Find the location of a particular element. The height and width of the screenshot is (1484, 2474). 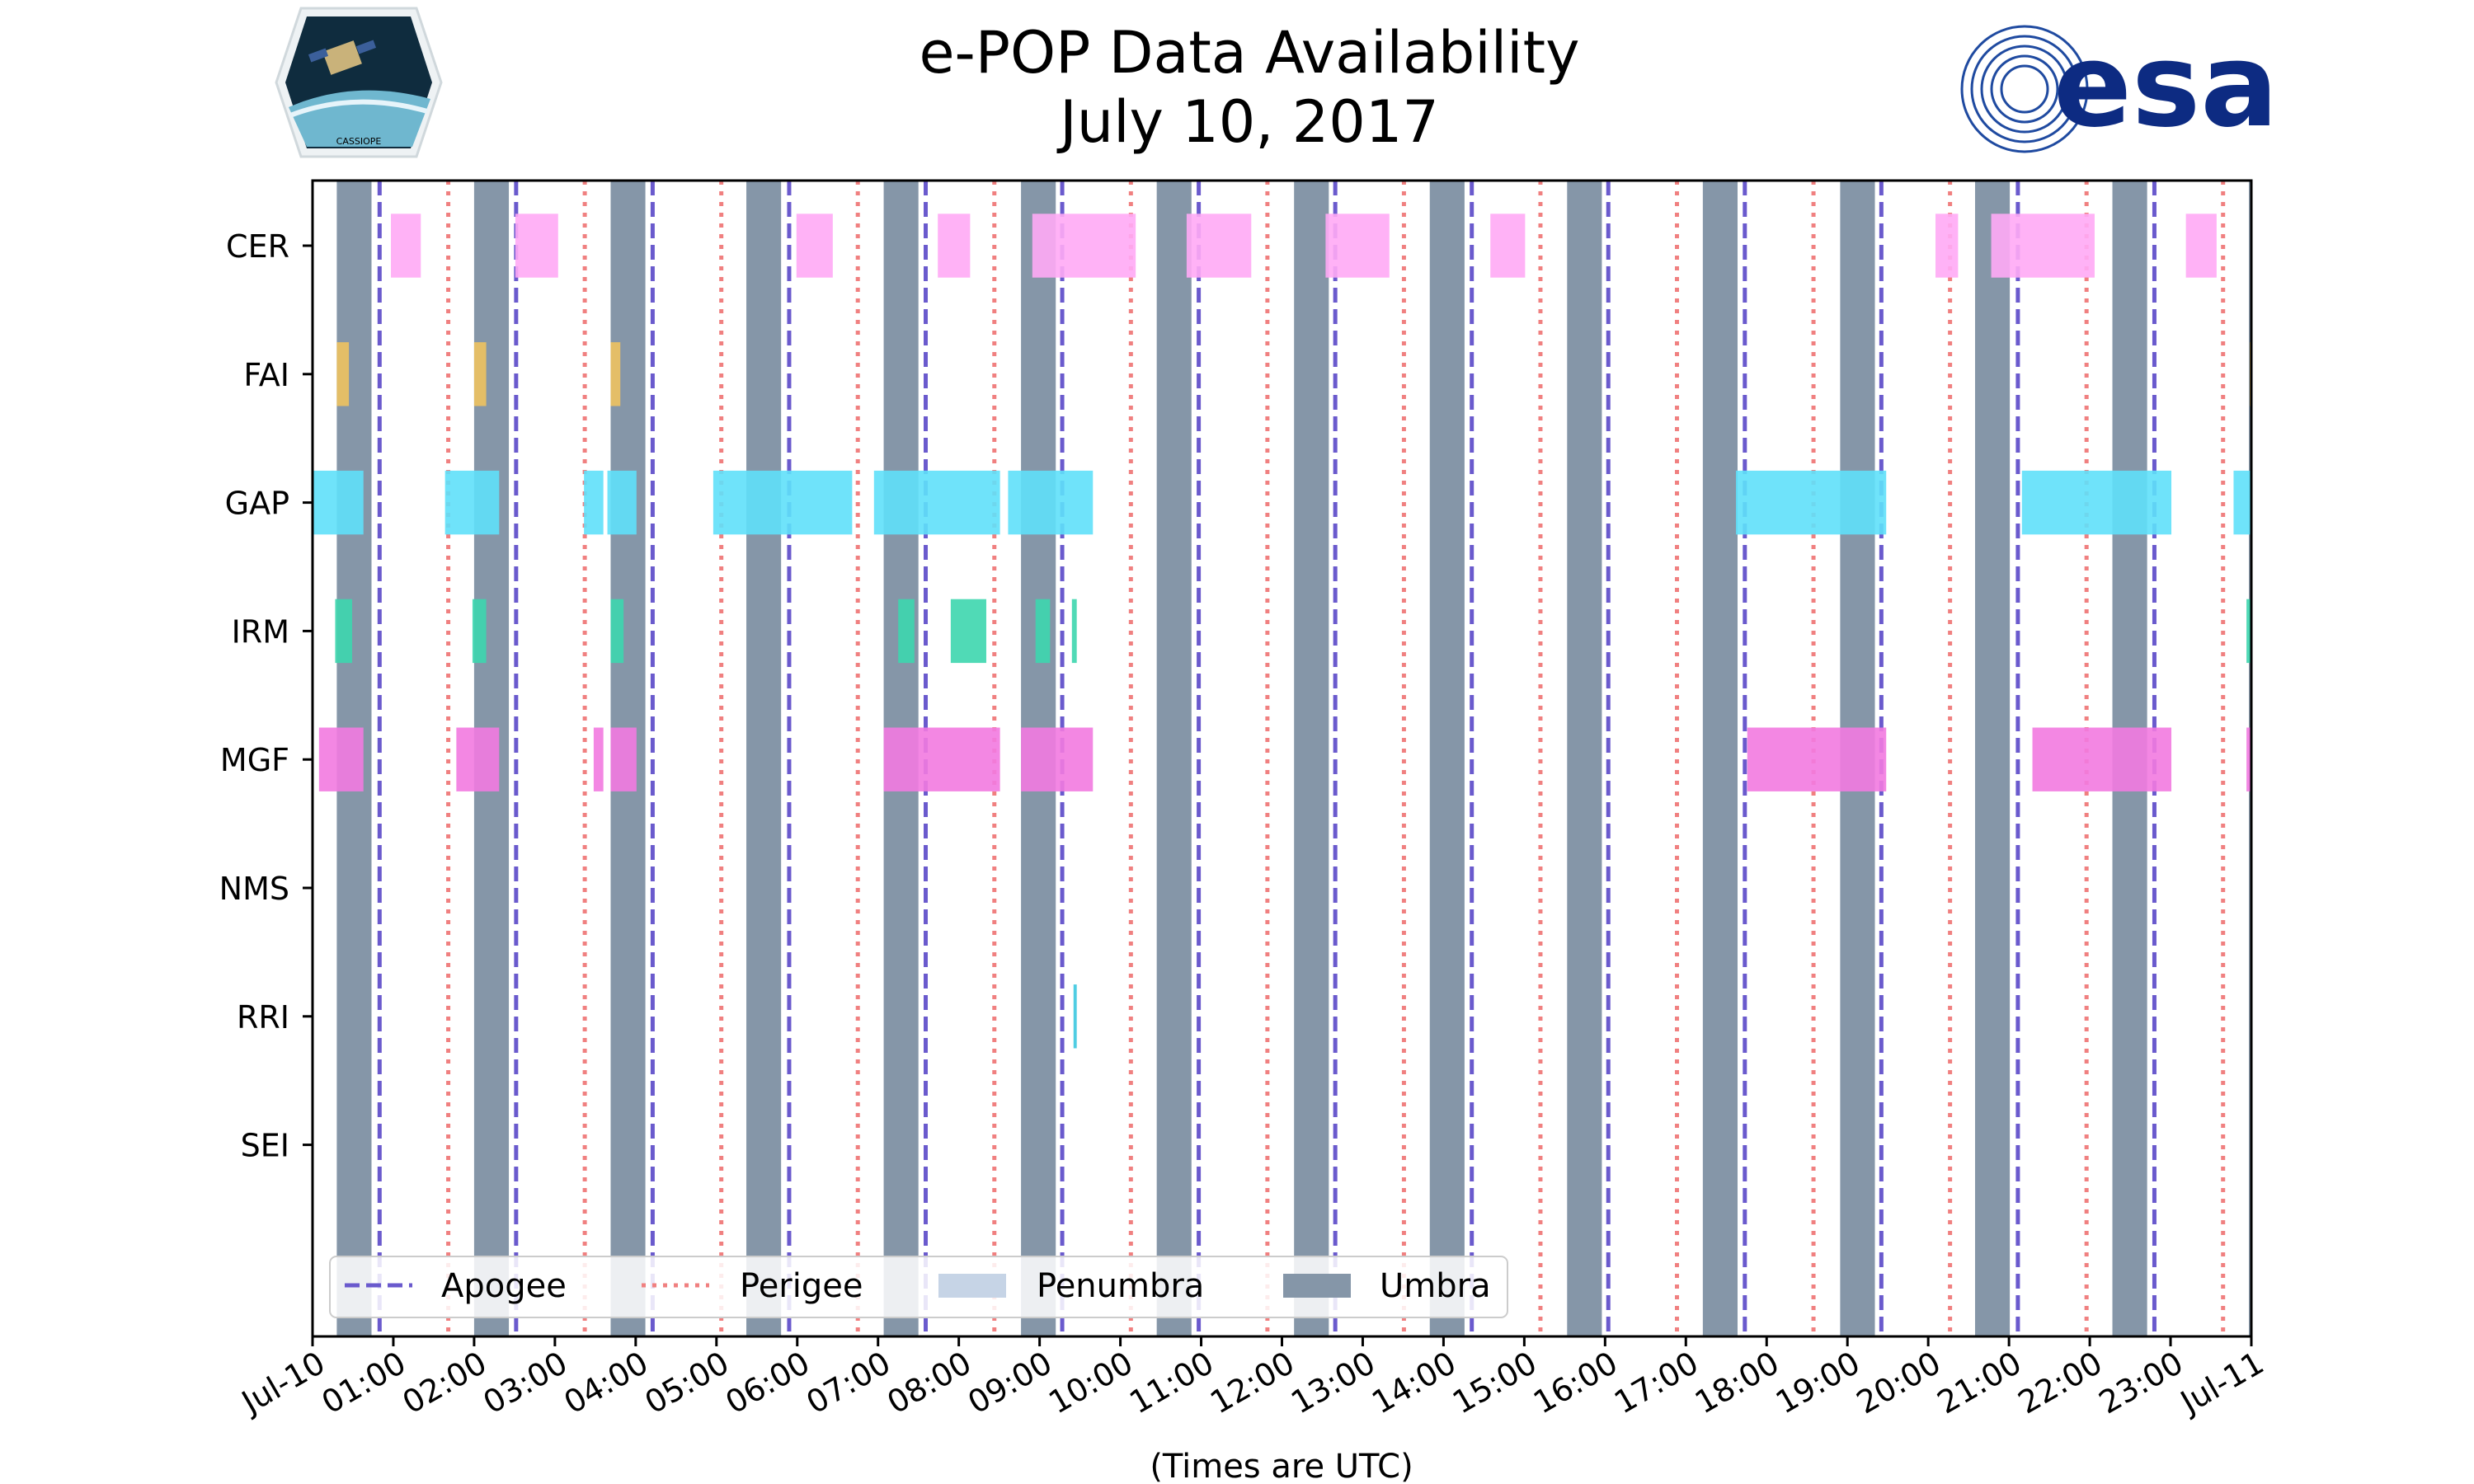

x-tick-label: 16:00 is located at coordinates (1575, 1383).